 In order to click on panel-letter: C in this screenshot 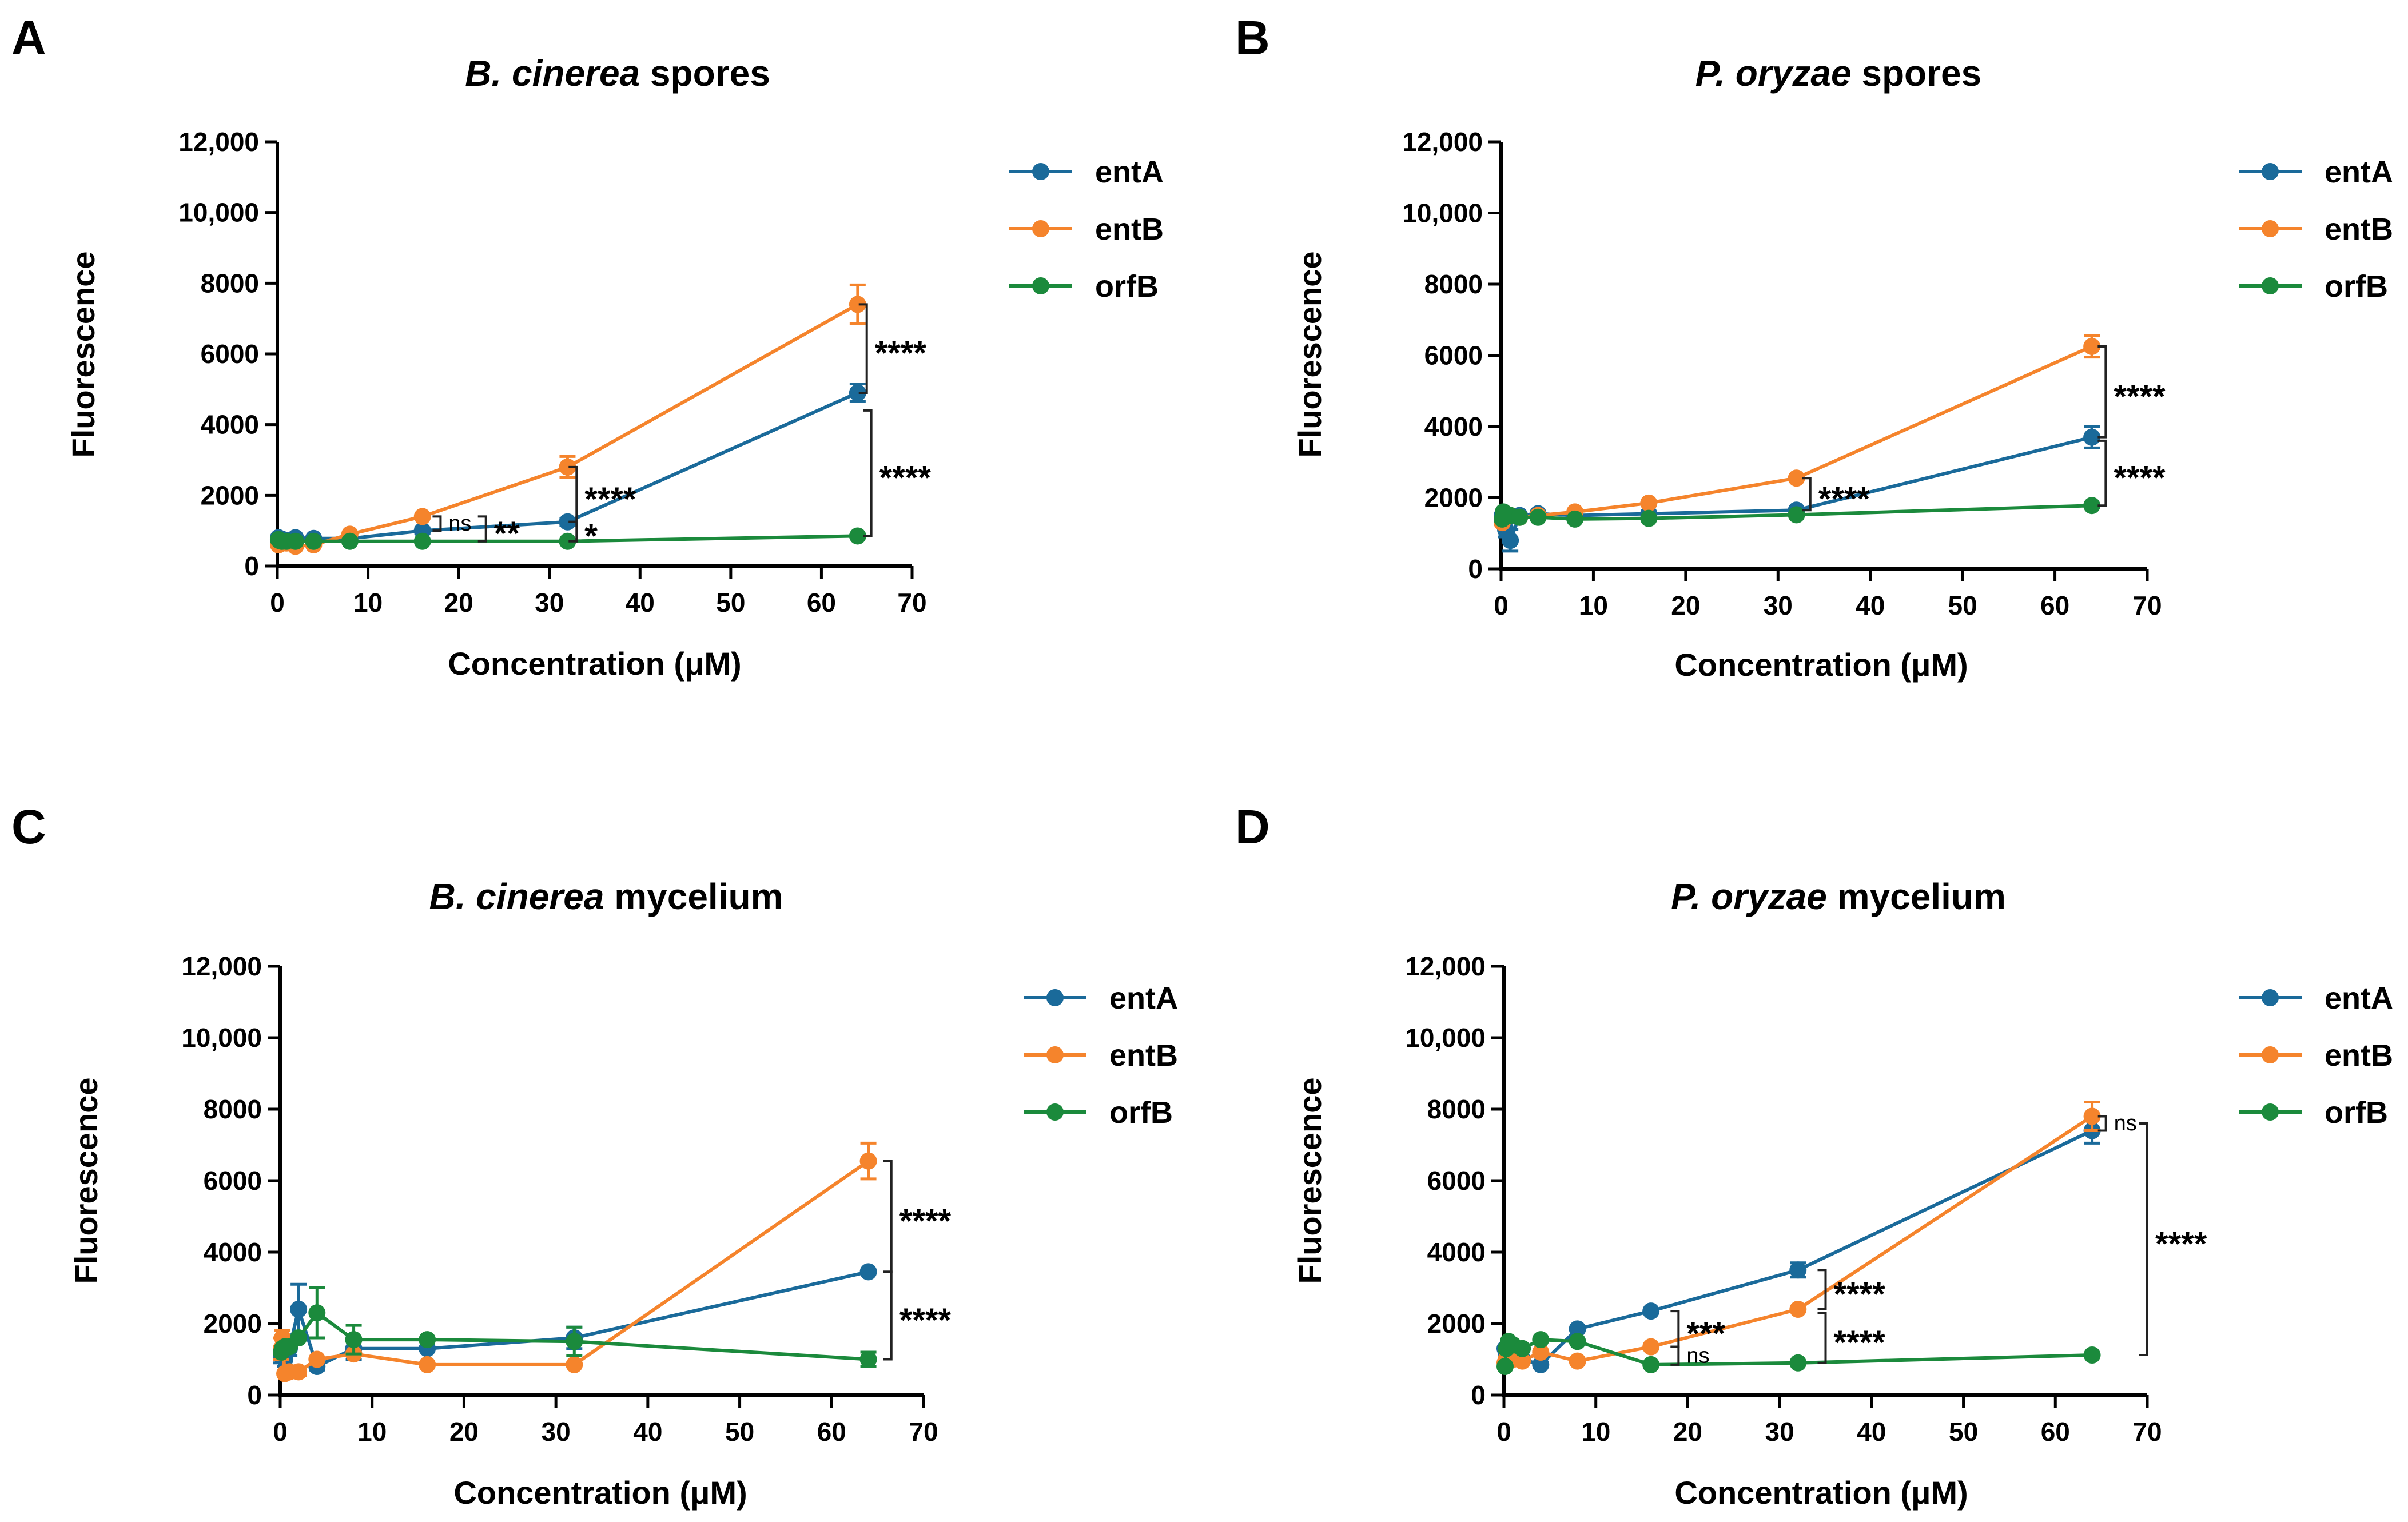, I will do `click(28, 827)`.